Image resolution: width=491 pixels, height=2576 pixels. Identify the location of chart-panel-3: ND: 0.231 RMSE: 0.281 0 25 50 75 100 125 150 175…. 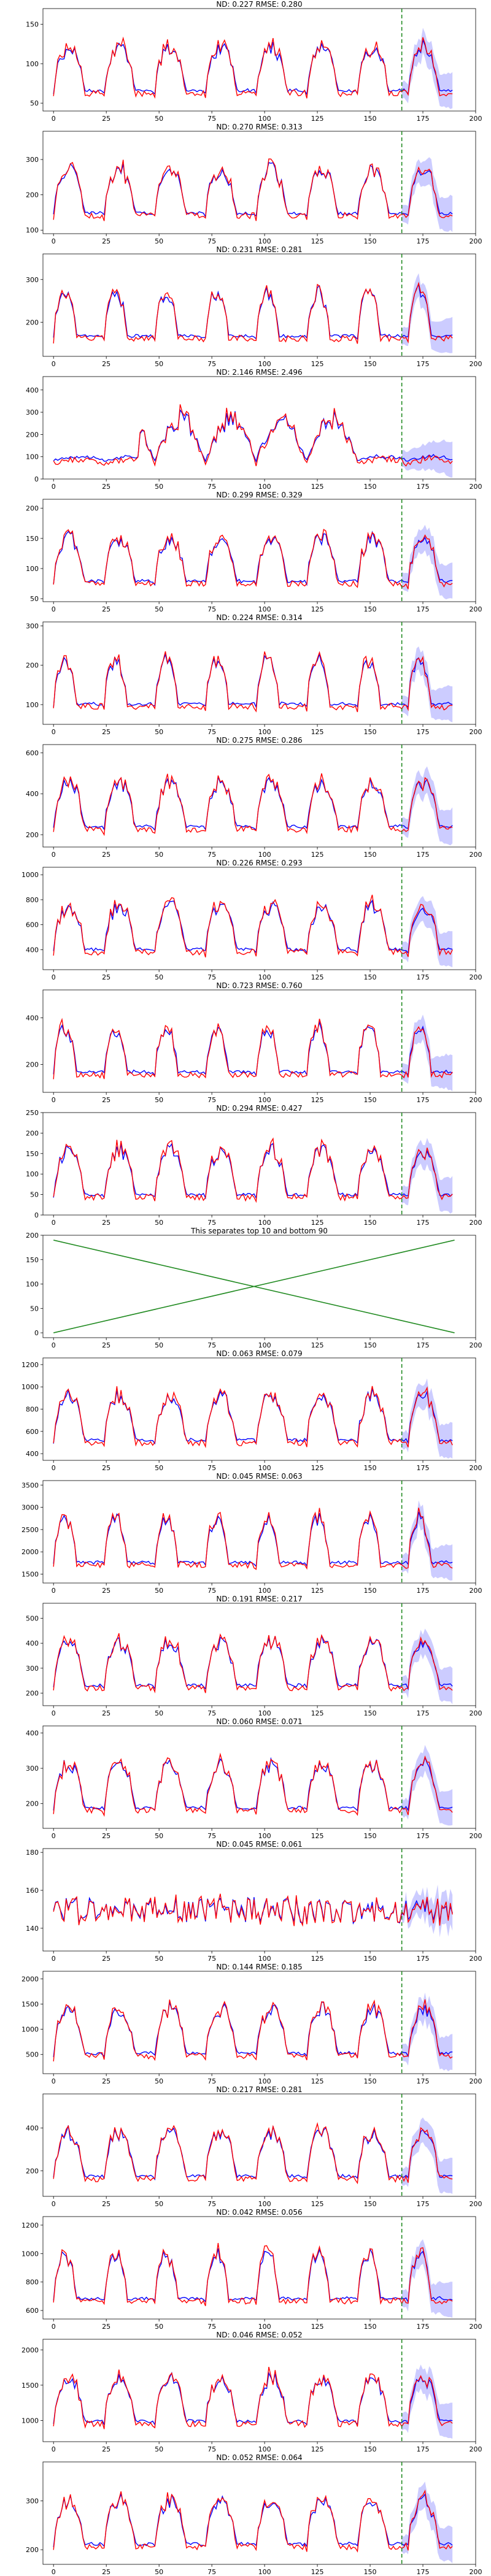
(254, 306).